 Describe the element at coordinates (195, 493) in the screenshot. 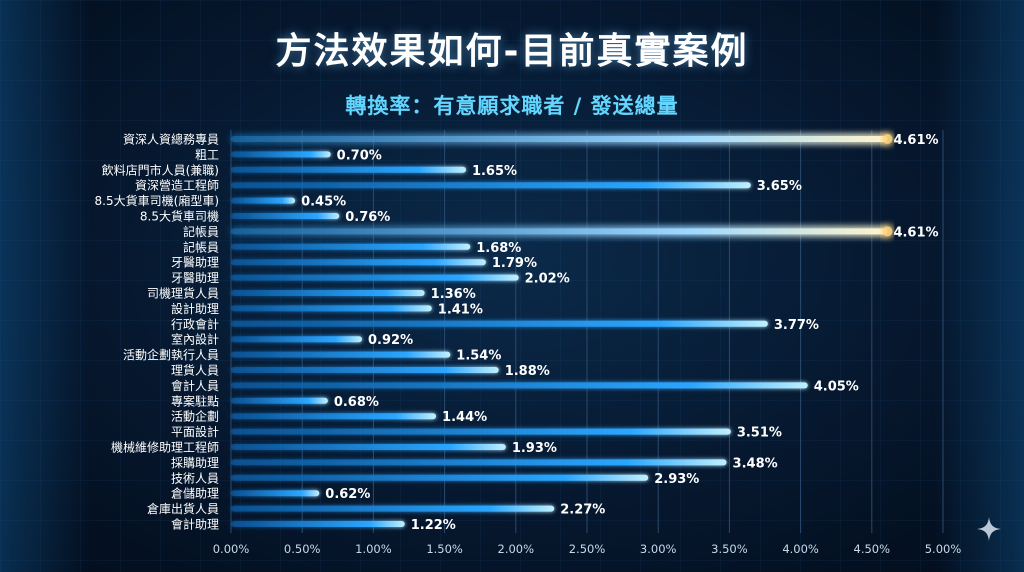

I see `category-label: 倉儲助理` at that location.